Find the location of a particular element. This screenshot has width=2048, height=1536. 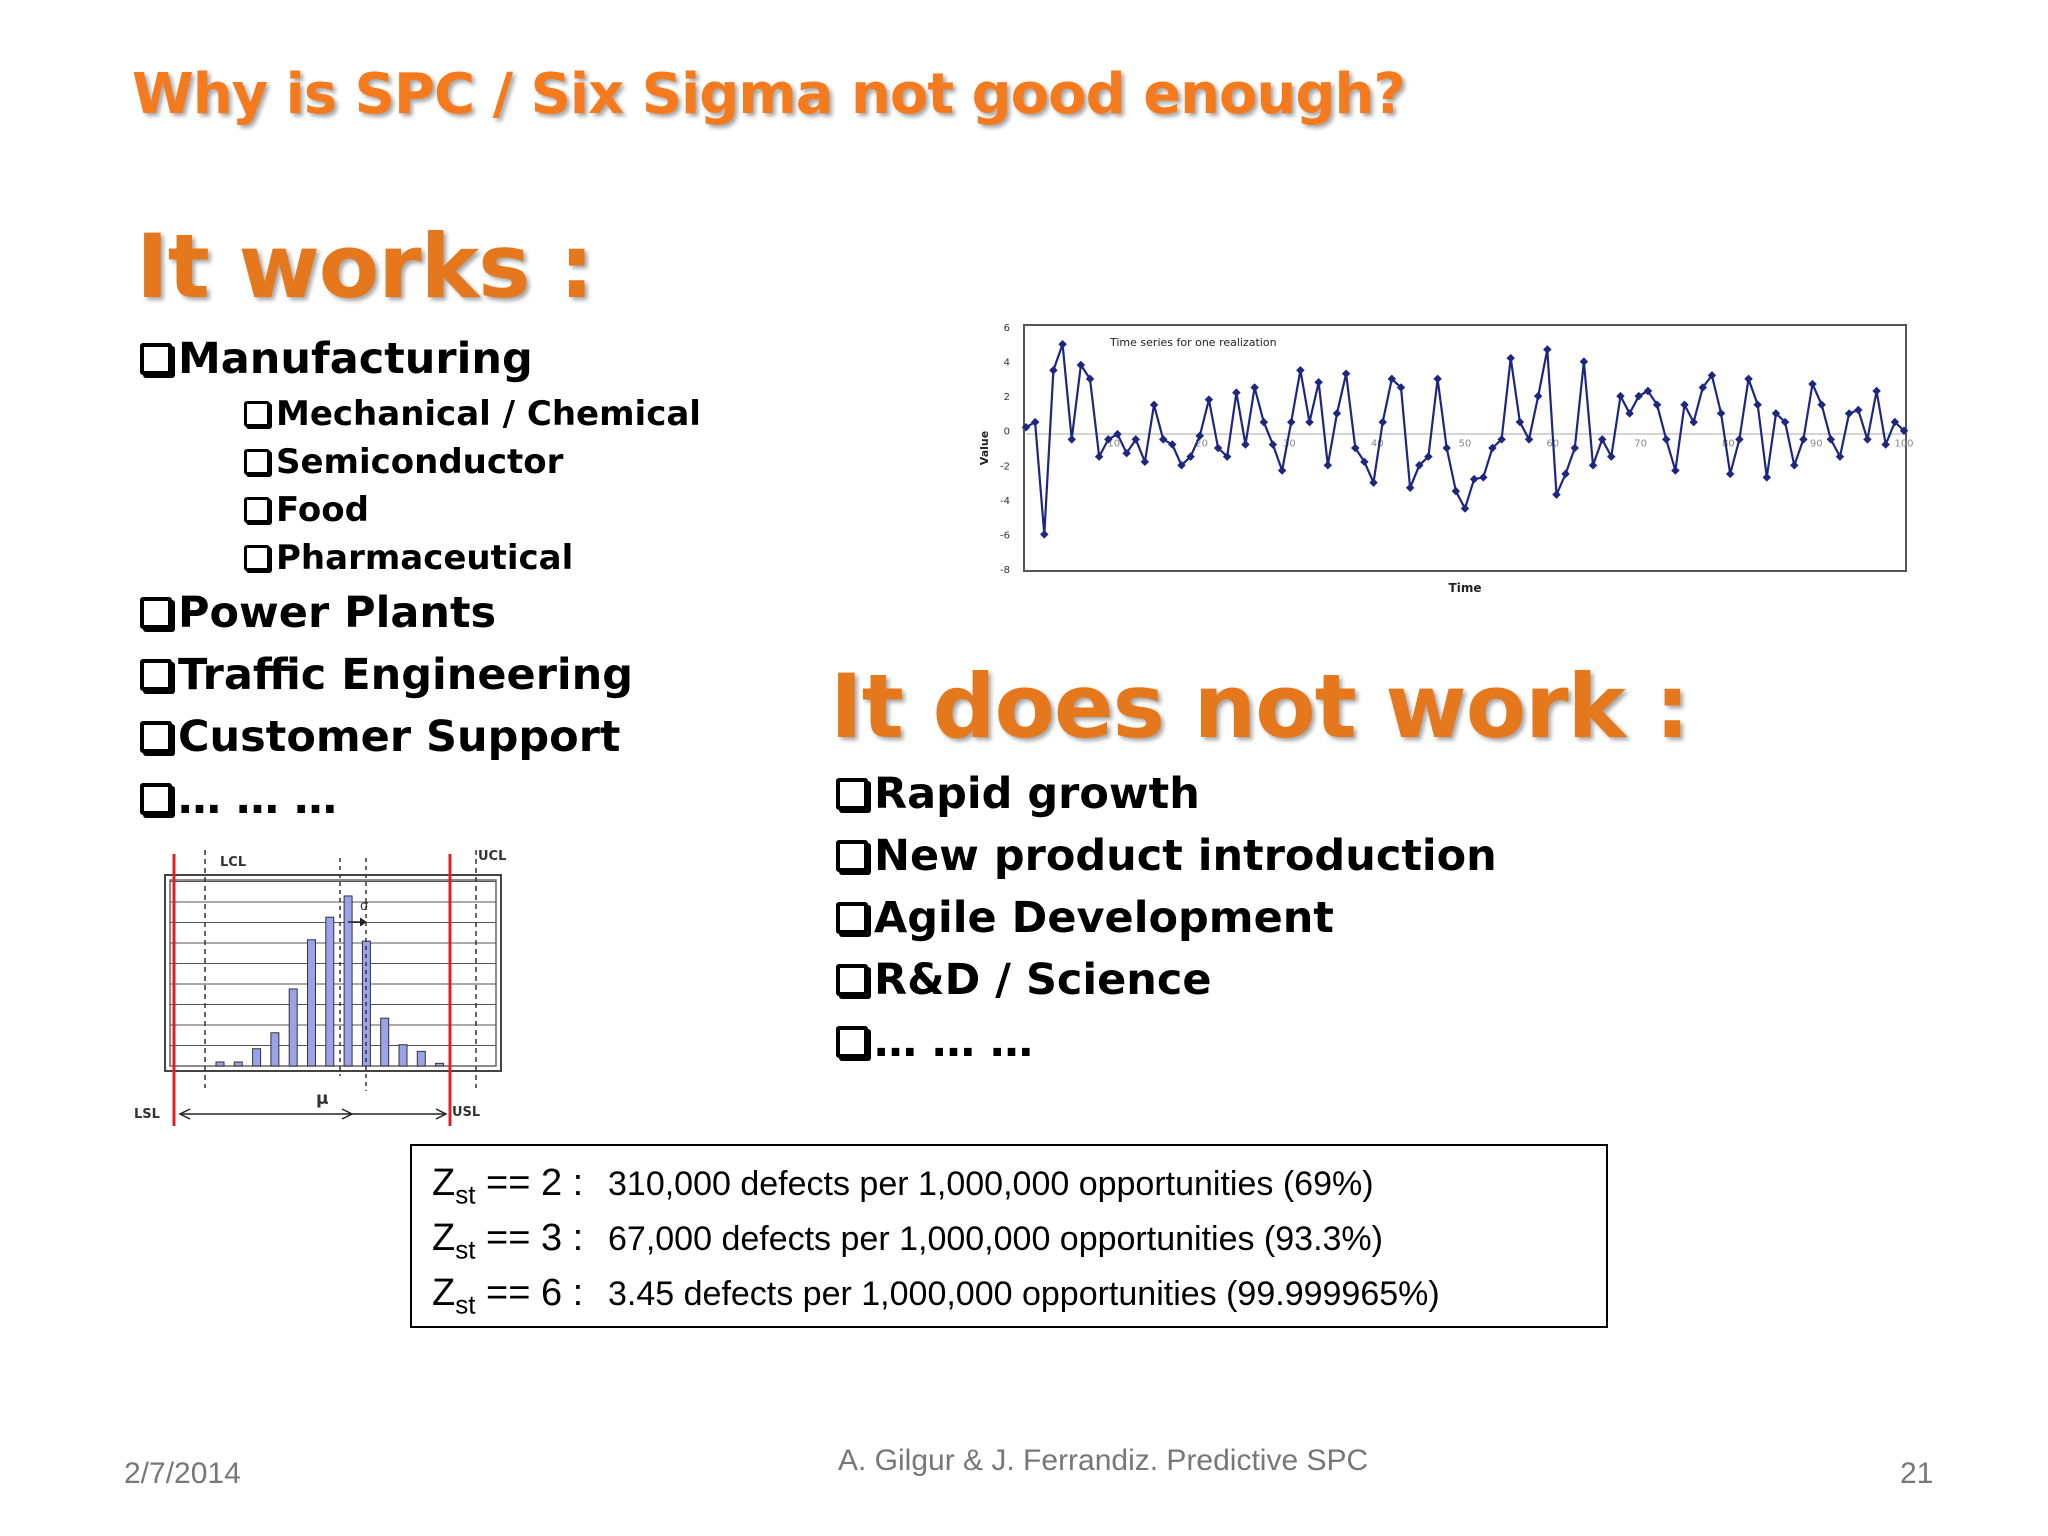

works-list-item: Manufacturing is located at coordinates (420, 359).